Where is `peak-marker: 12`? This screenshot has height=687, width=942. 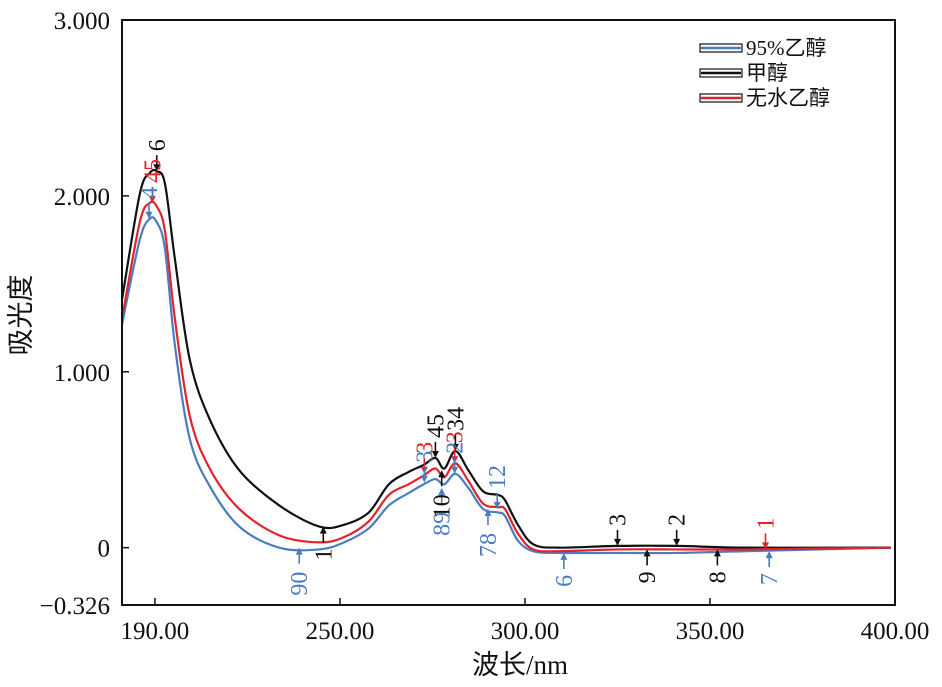 peak-marker: 12 is located at coordinates (498, 487).